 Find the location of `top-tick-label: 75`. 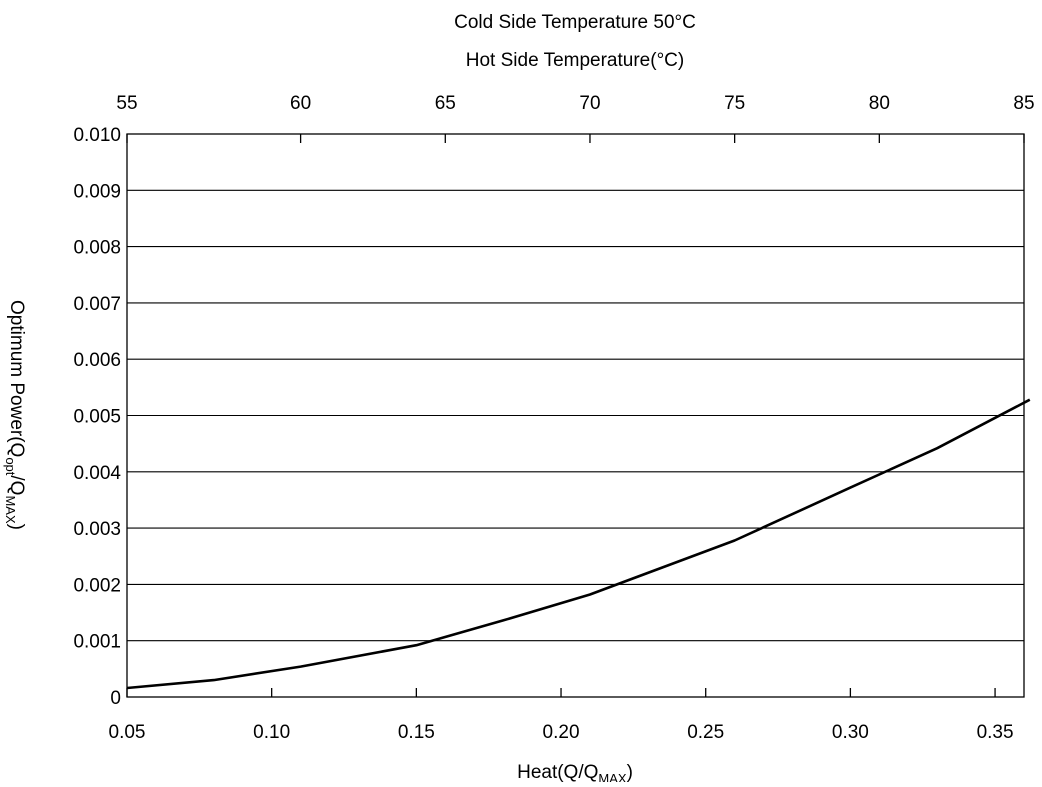

top-tick-label: 75 is located at coordinates (734, 103).